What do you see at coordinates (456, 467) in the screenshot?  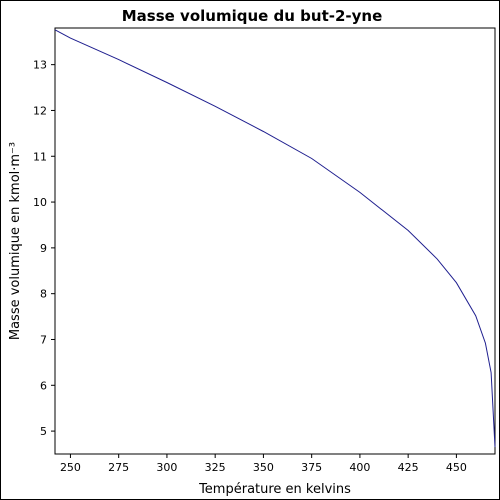 I see `x-tick-label: 450` at bounding box center [456, 467].